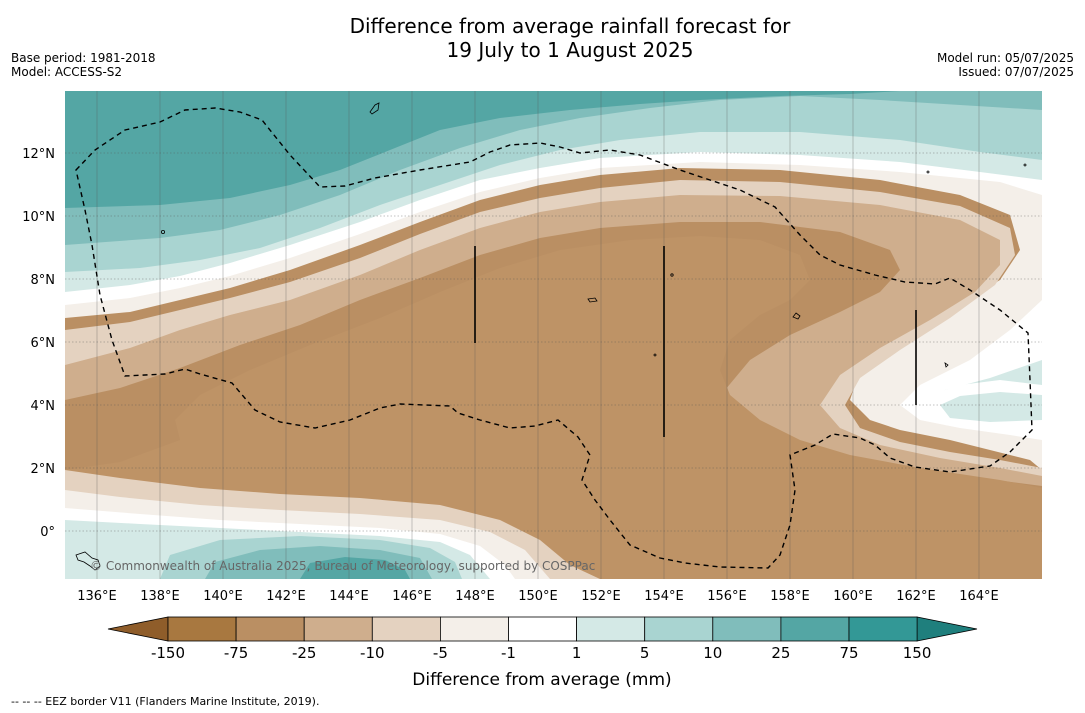 Image resolution: width=1085 pixels, height=713 pixels. Describe the element at coordinates (223, 596) in the screenshot. I see `lon-label: 140°E` at that location.